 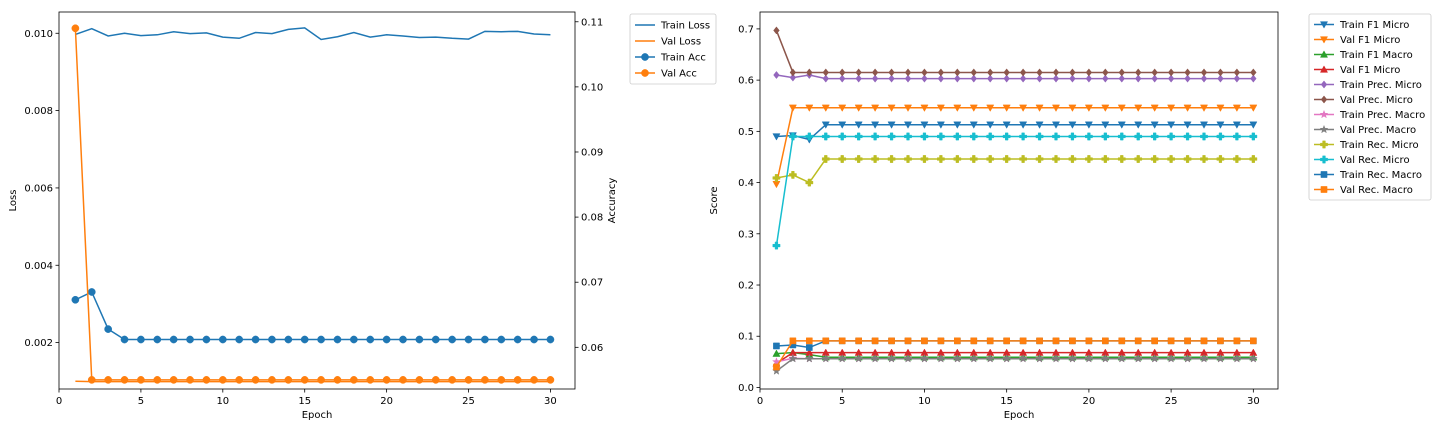 I want to click on y2-axis-label: Accuracy, so click(x=612, y=201).